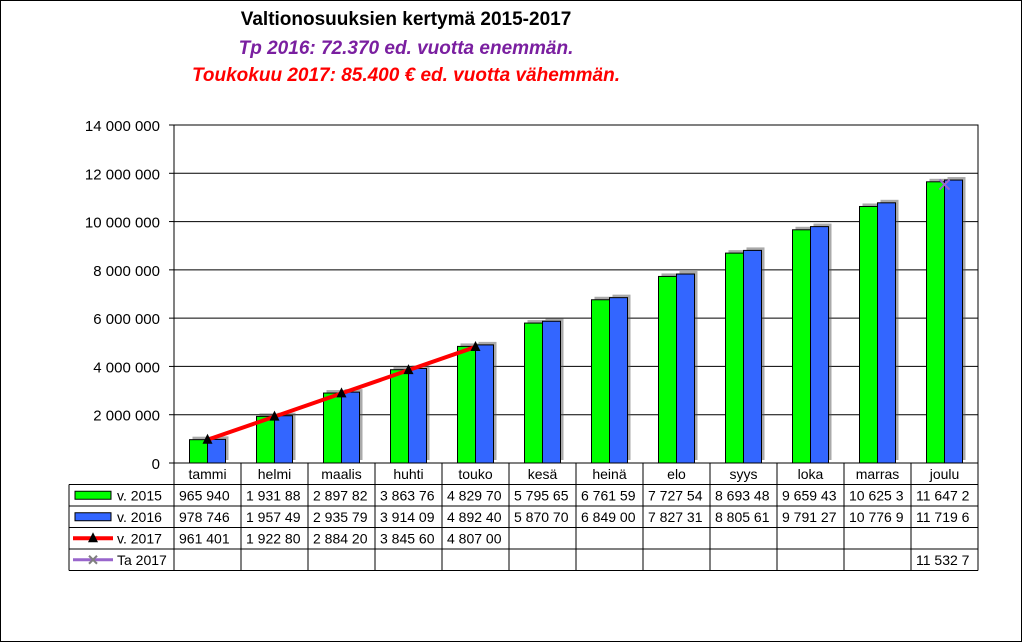  Describe the element at coordinates (811, 474) in the screenshot. I see `x-tick-label: loka` at that location.